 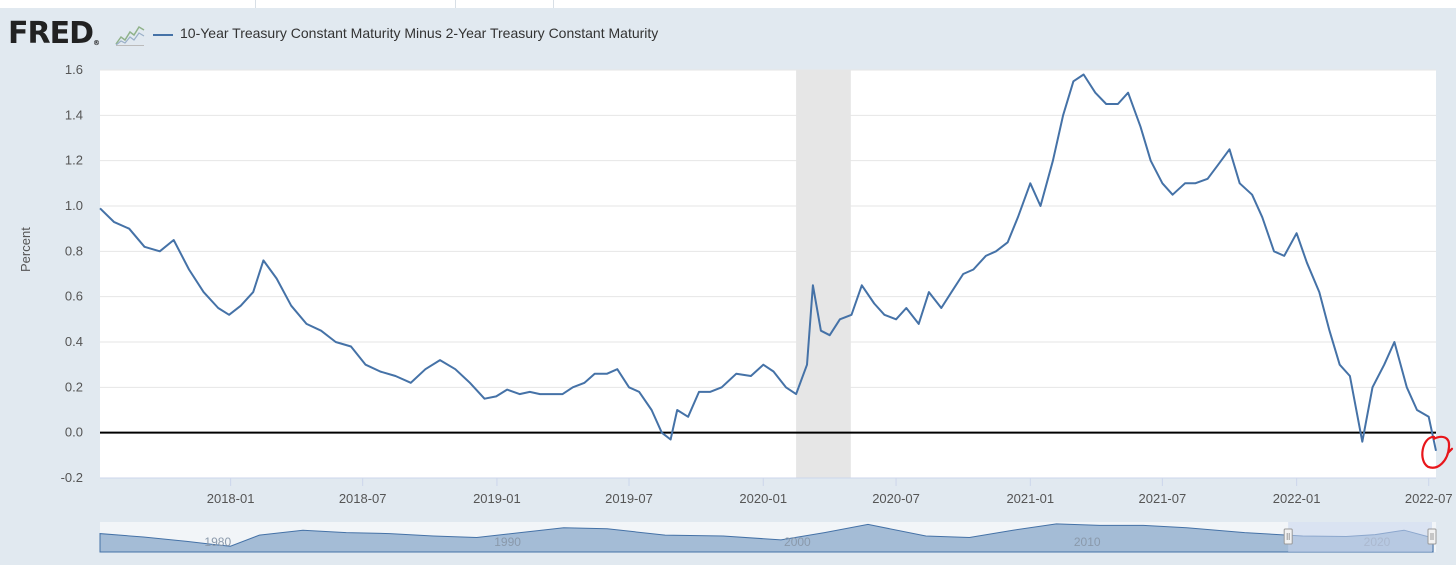 I want to click on registered-mark: ®, so click(x=96, y=43).